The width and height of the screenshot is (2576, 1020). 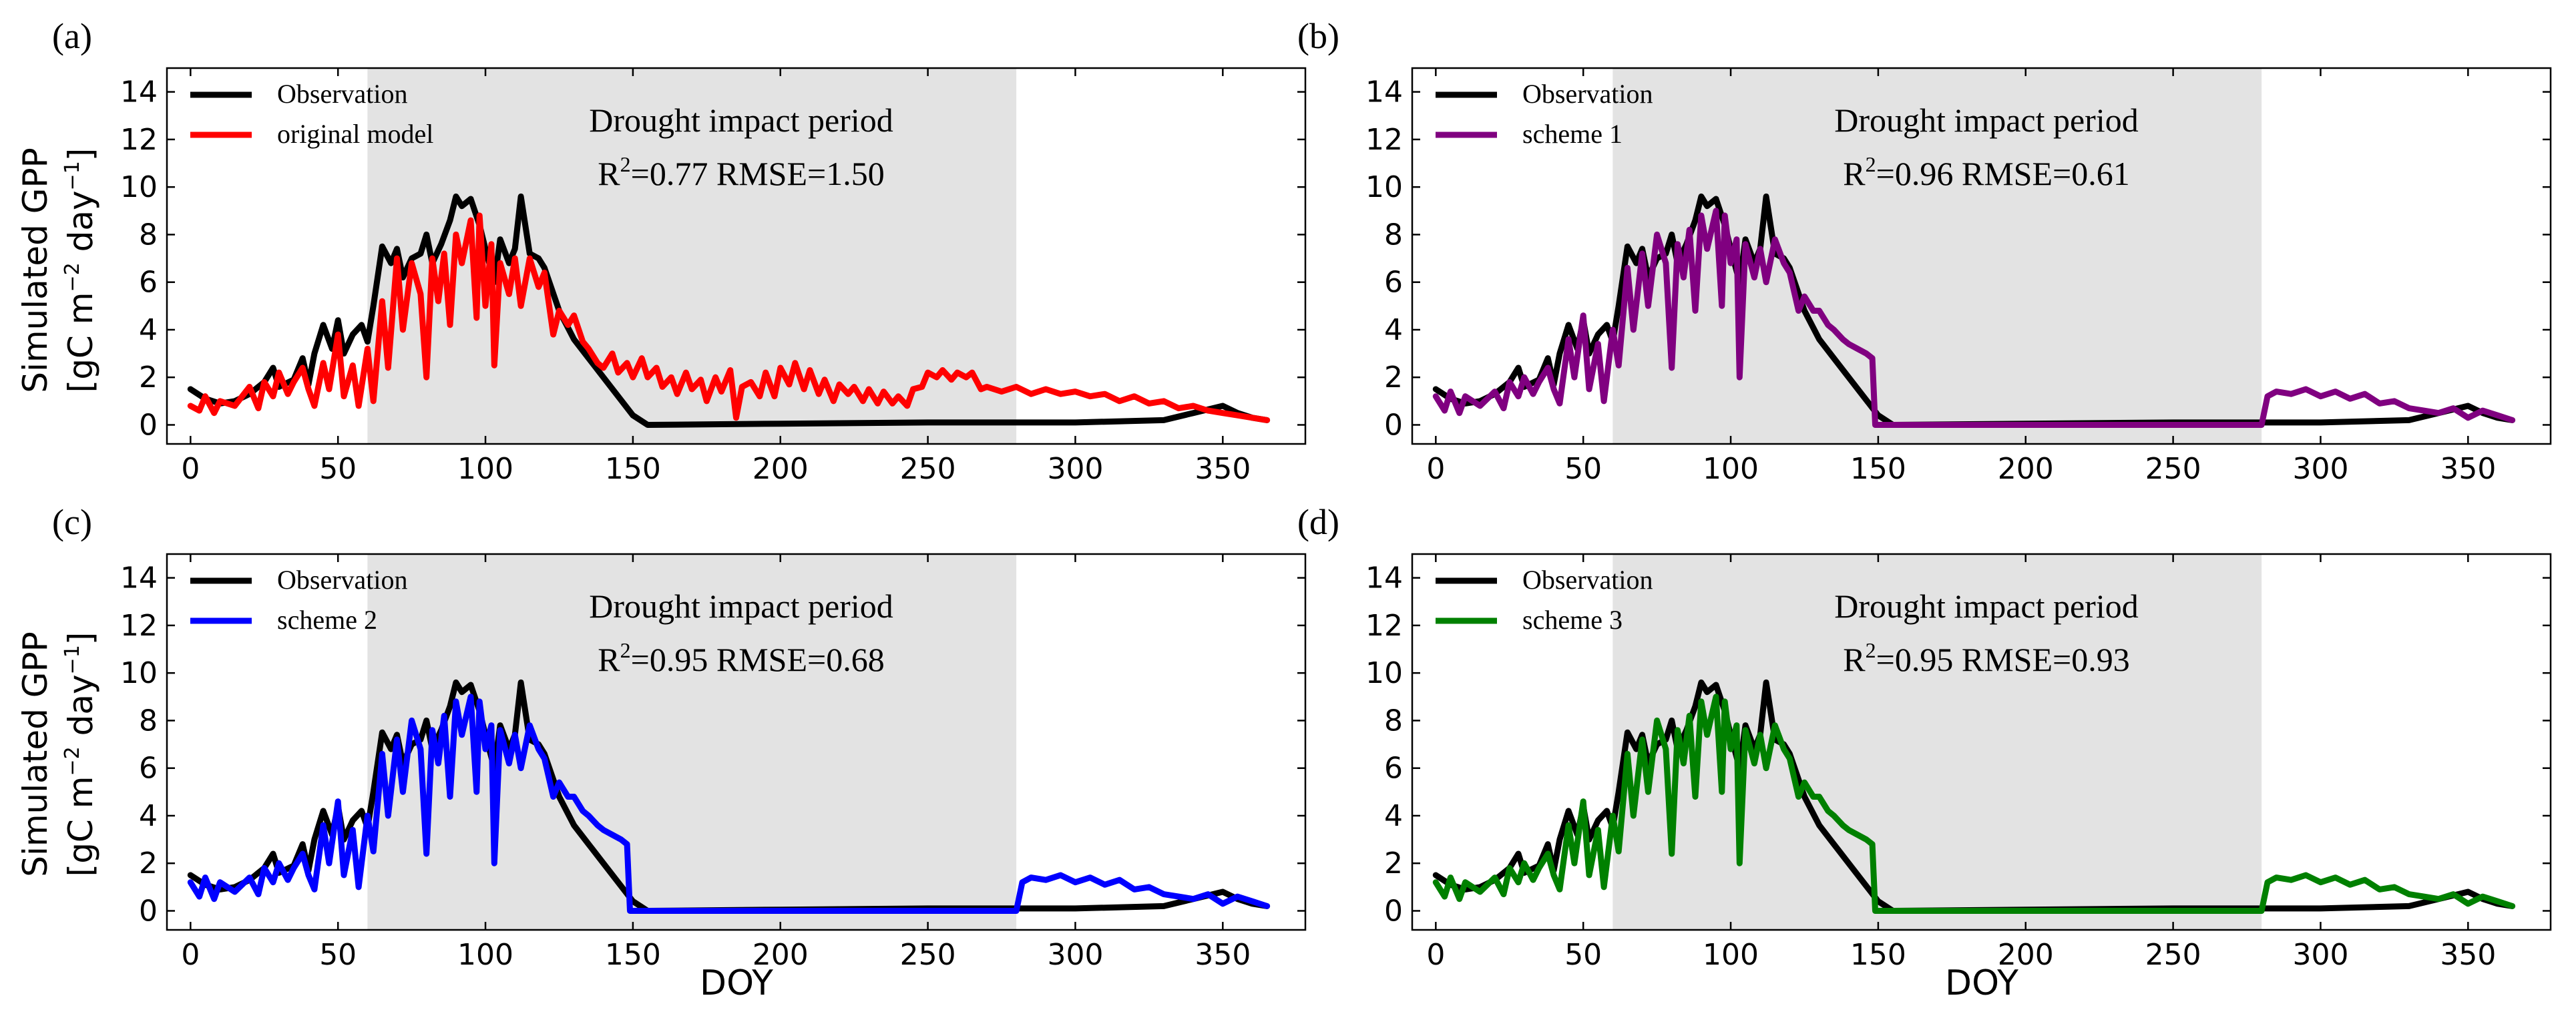 What do you see at coordinates (741, 658) in the screenshot?
I see `annotation-stats: R2=0.95 RMSE=0.68` at bounding box center [741, 658].